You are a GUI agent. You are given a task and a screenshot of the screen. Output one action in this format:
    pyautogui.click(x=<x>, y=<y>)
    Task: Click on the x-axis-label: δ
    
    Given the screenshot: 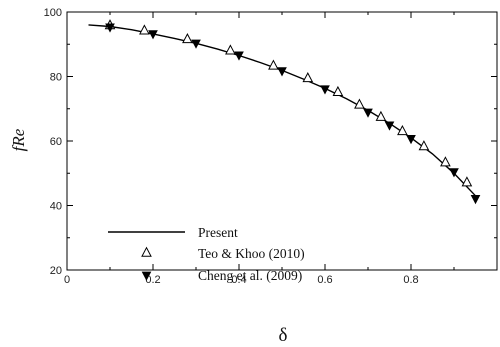 What is the action you would take?
    pyautogui.click(x=283, y=335)
    